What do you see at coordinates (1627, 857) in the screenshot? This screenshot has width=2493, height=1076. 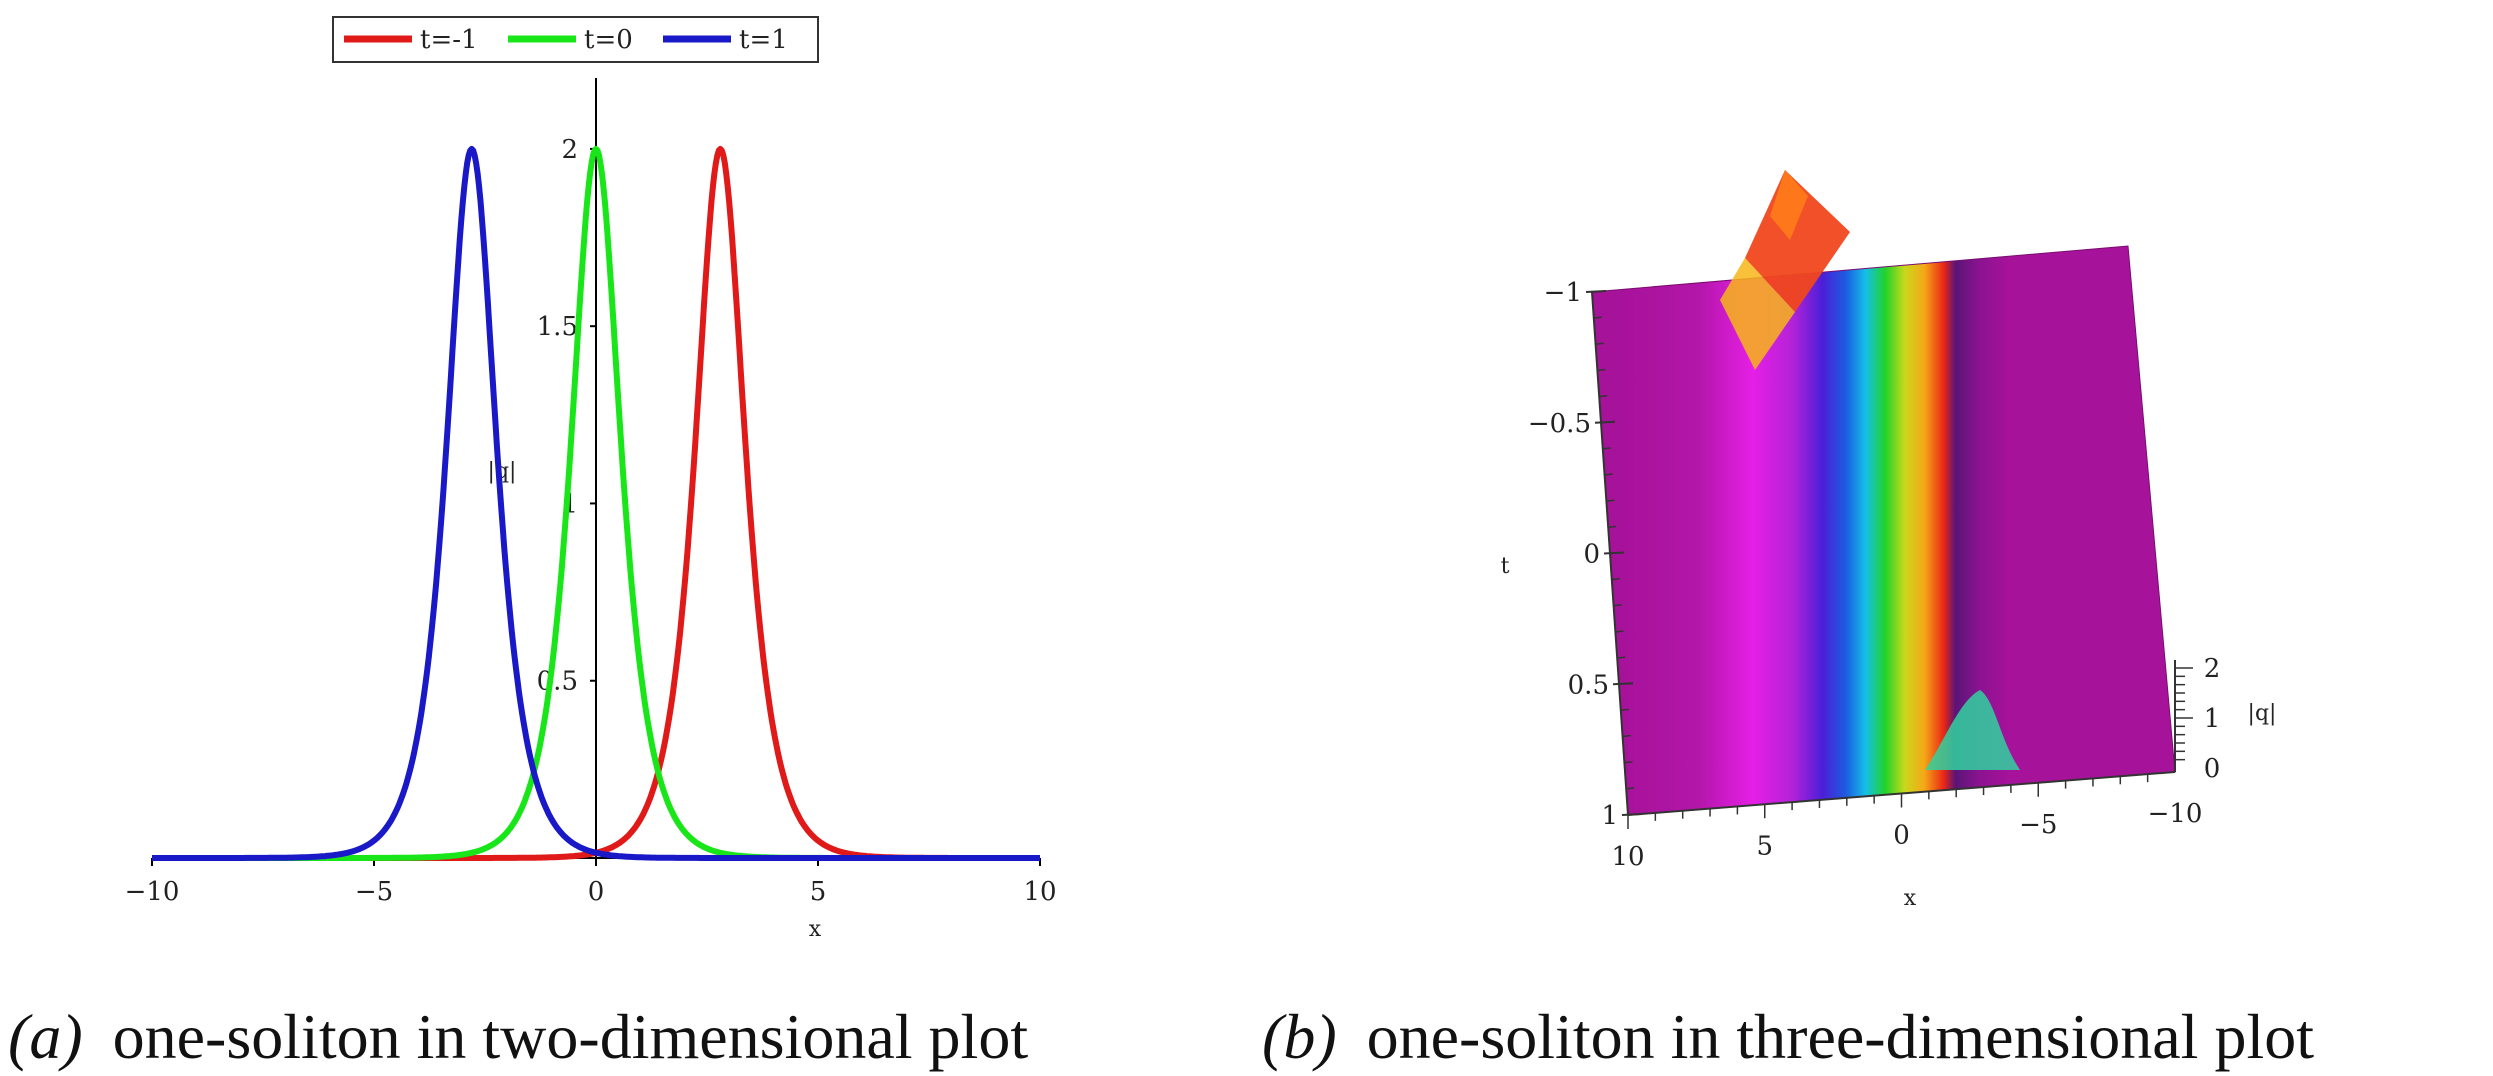 I see `x3d-tick-label: 10` at bounding box center [1627, 857].